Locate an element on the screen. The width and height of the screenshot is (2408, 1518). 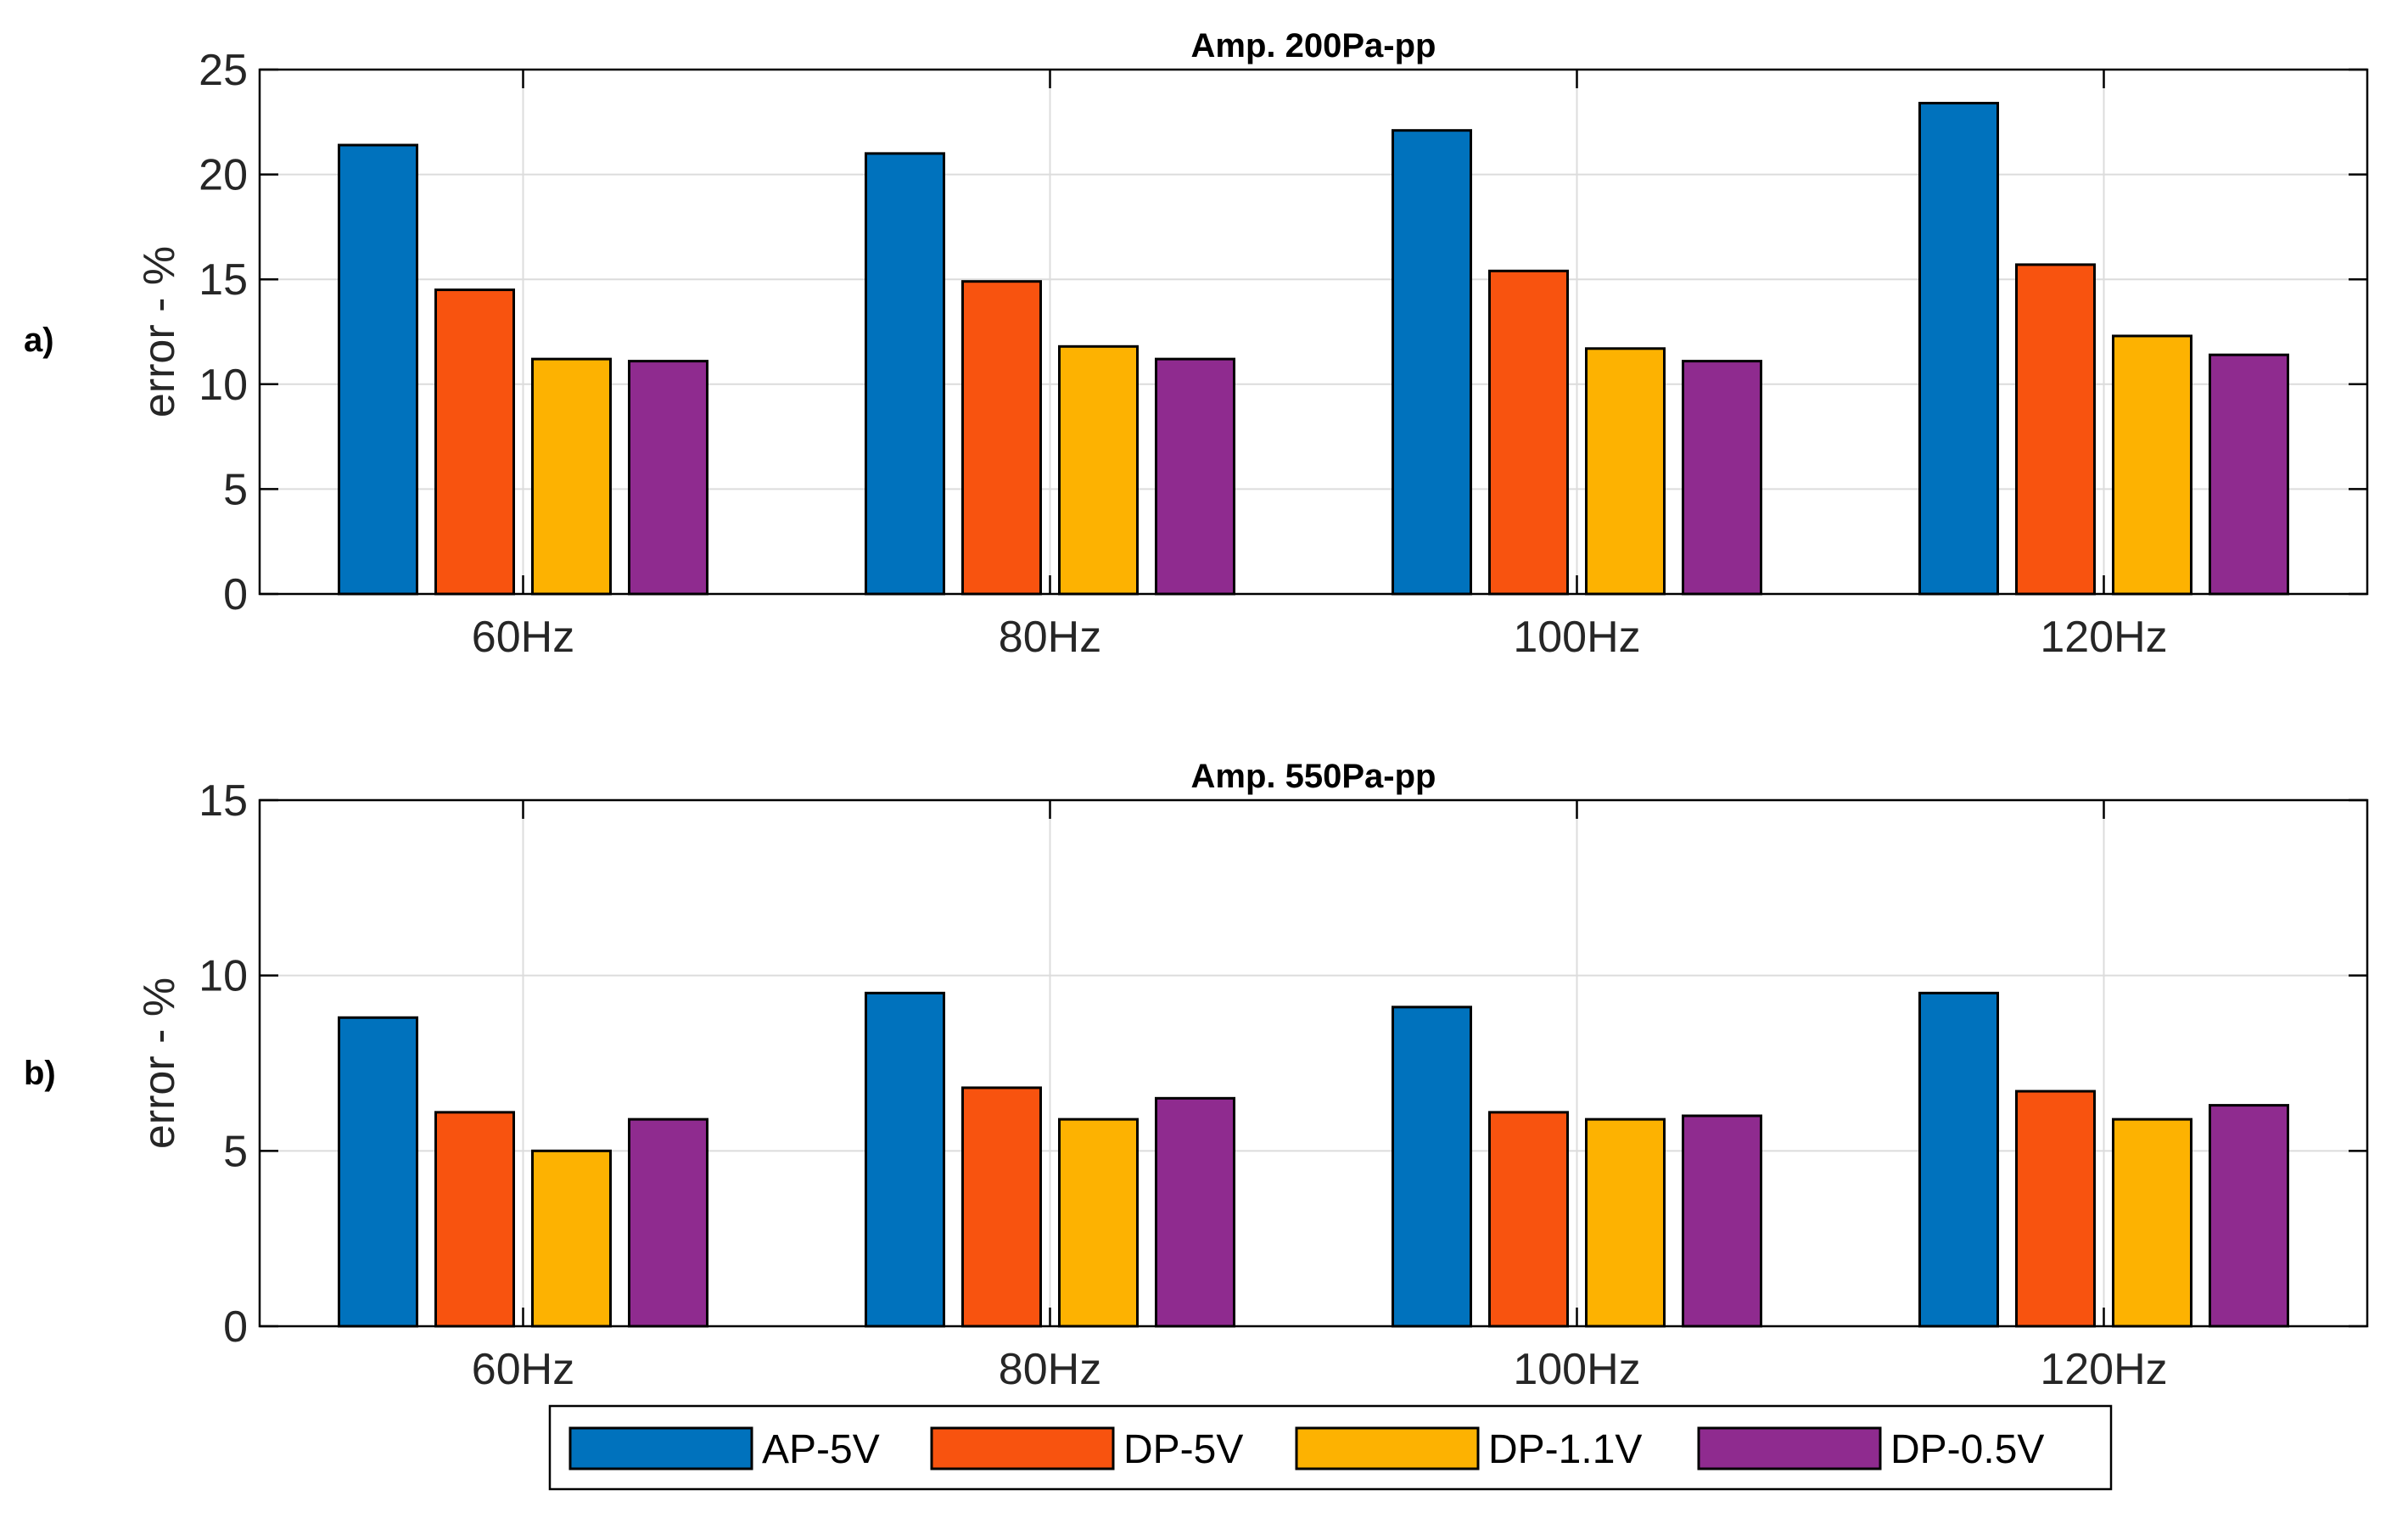
legend-label-dp-0_5v: DP-0.5V is located at coordinates (1967, 1449).